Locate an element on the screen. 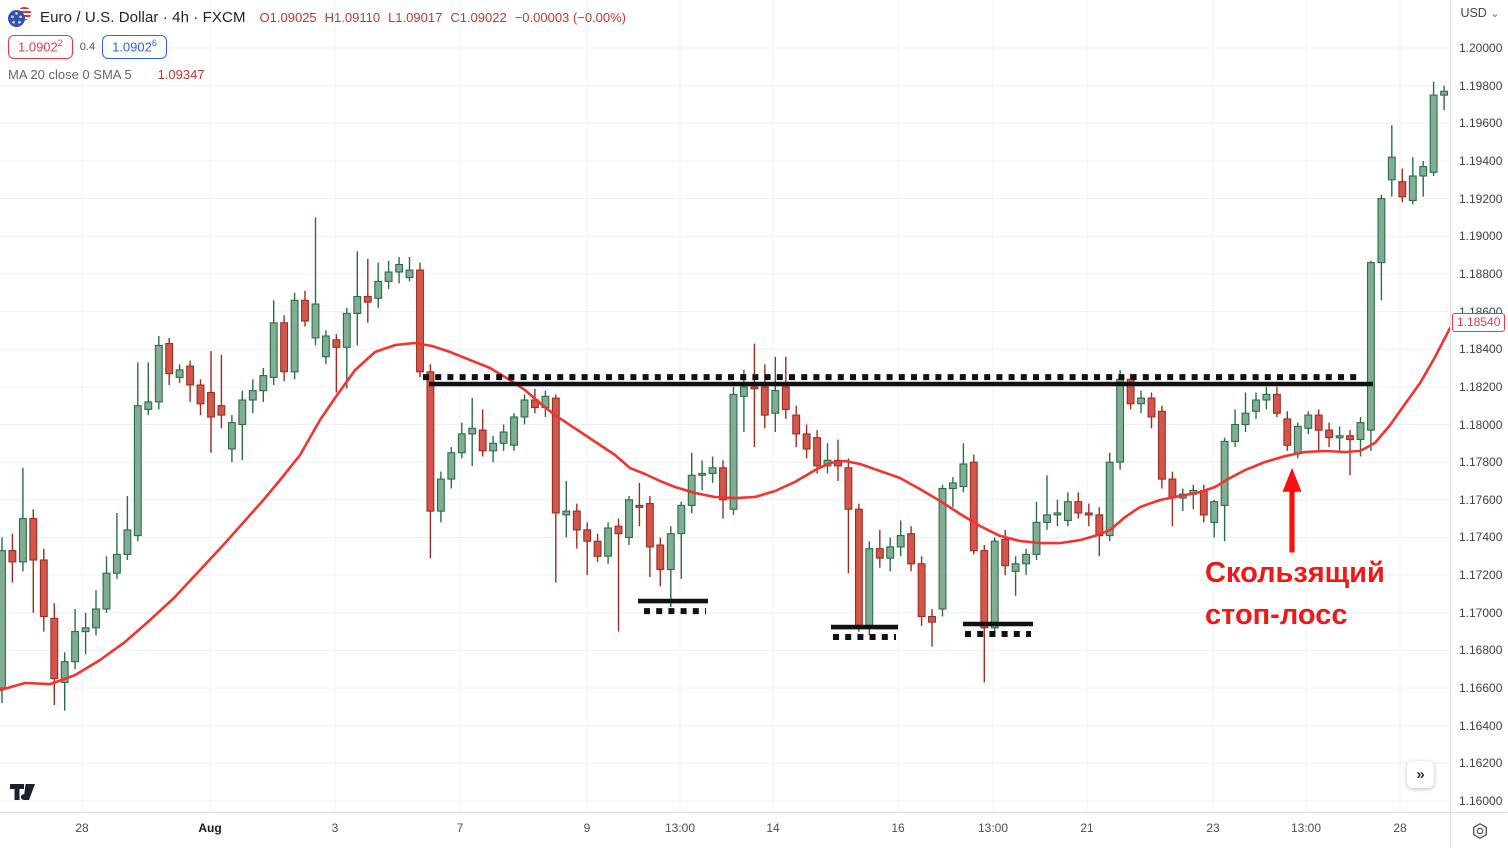 The width and height of the screenshot is (1508, 848). gear-icon is located at coordinates (1480, 831).